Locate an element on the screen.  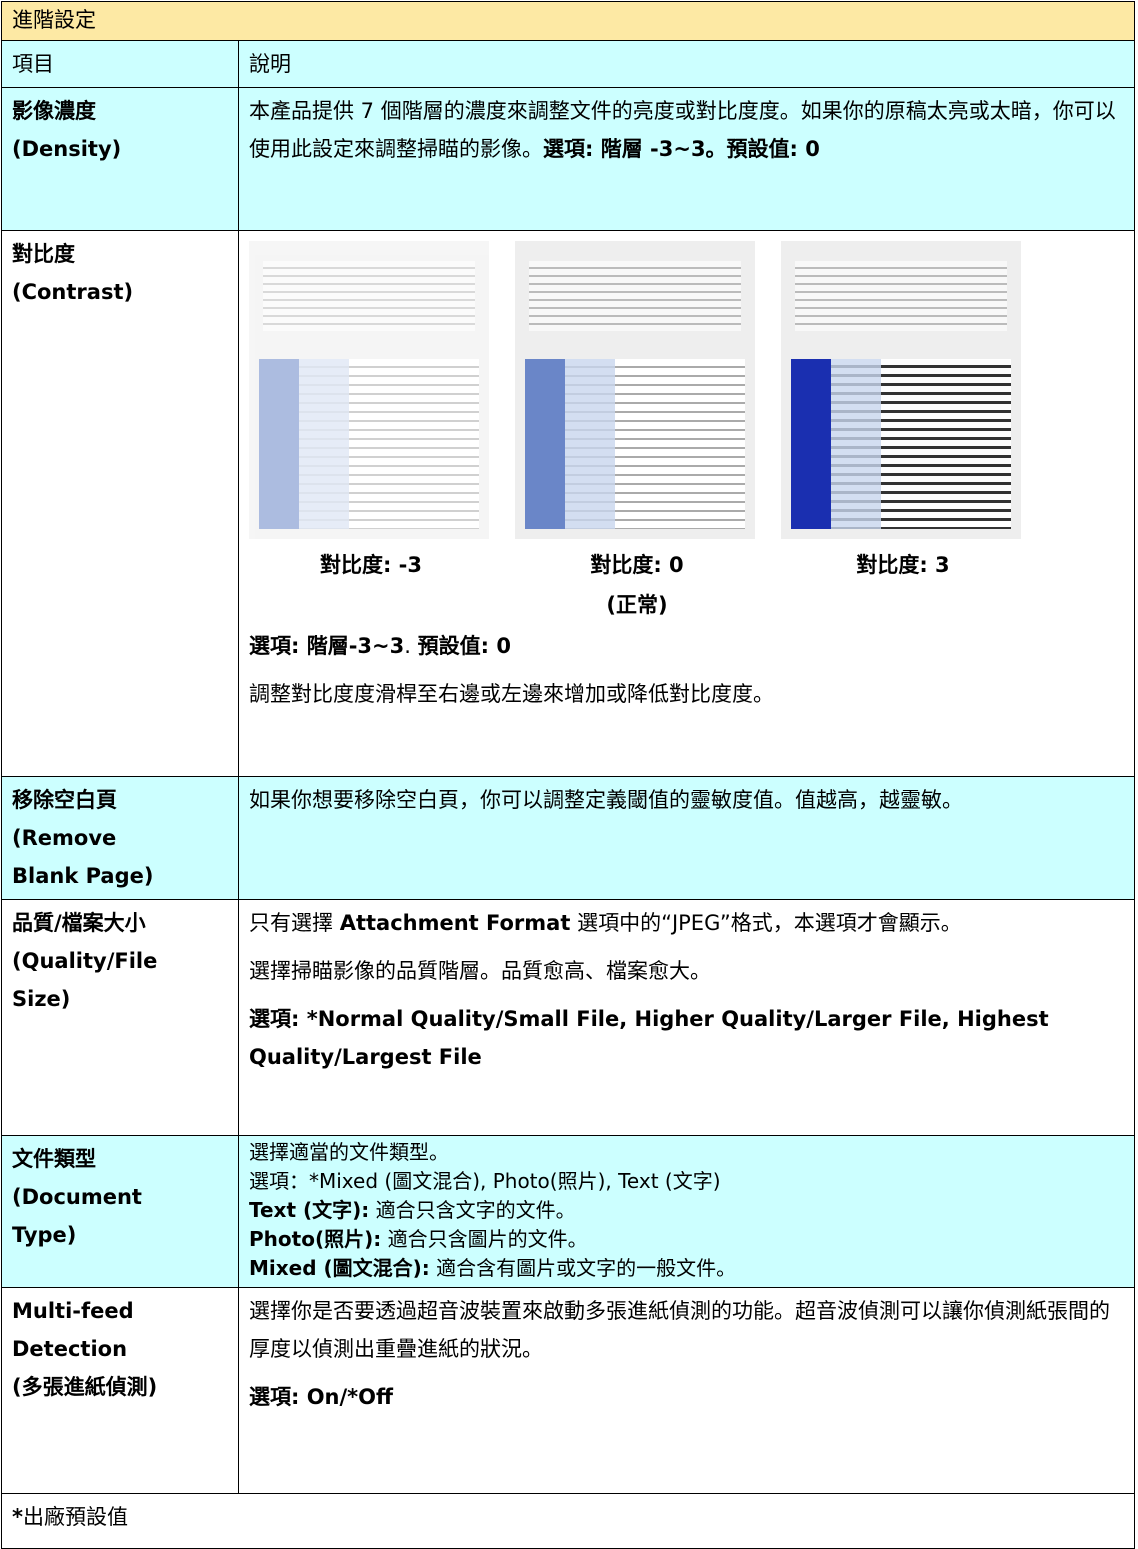
text-run: Attachment Format is located at coordinates (455, 923).